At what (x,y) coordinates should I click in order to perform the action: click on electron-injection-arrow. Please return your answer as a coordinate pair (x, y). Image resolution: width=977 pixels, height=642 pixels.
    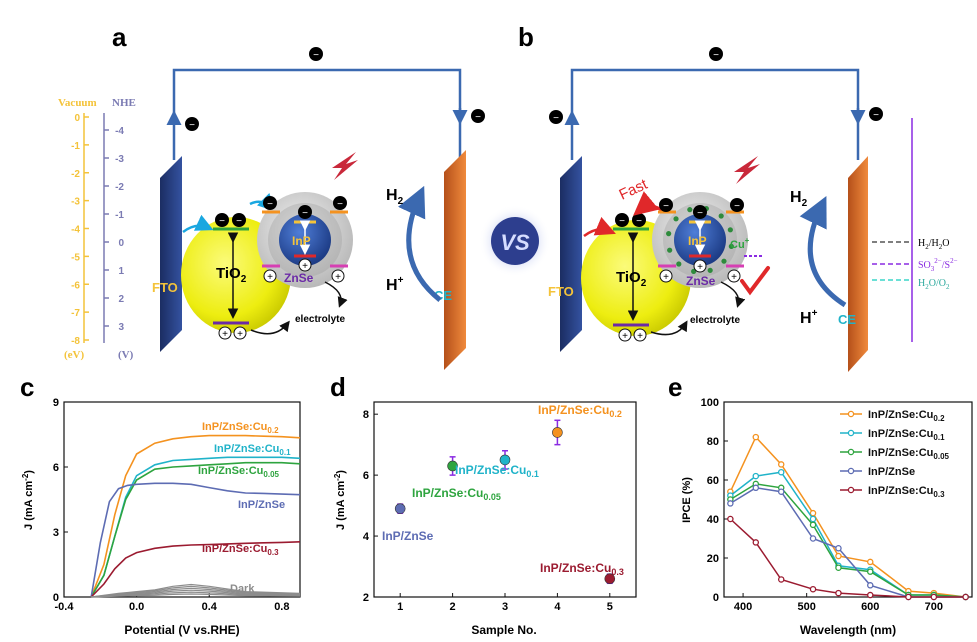
    Looking at the image, I should click on (599, 227).